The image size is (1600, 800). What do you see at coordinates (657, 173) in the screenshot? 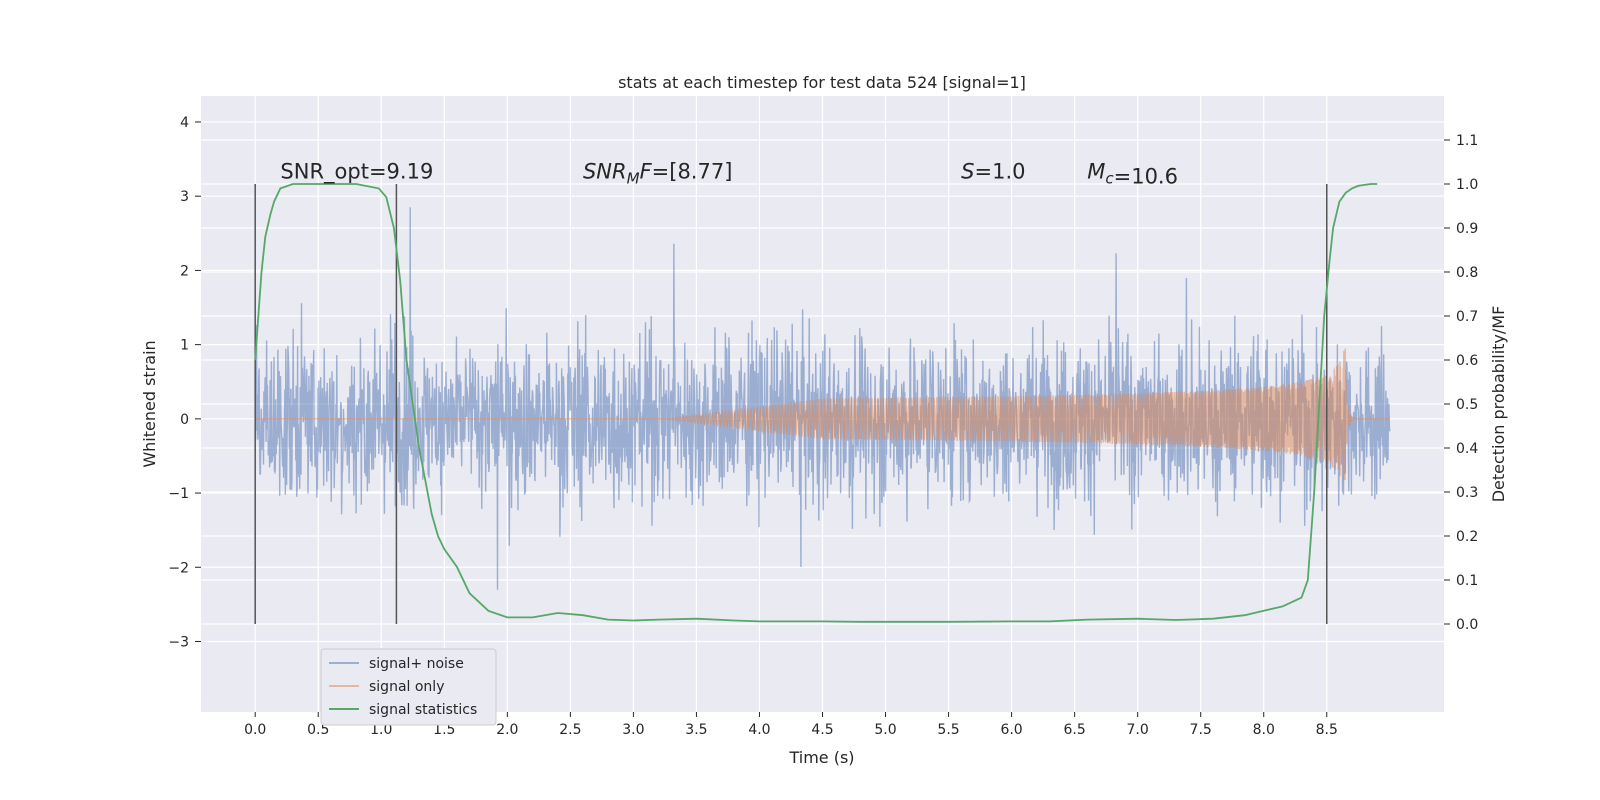
I see `annotation: SNRMF=[8.77]` at bounding box center [657, 173].